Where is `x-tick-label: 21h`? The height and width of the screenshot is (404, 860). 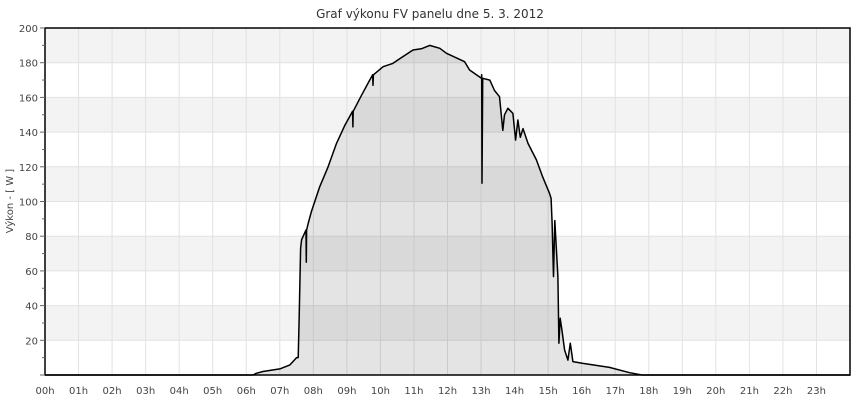 x-tick-label: 21h is located at coordinates (749, 391).